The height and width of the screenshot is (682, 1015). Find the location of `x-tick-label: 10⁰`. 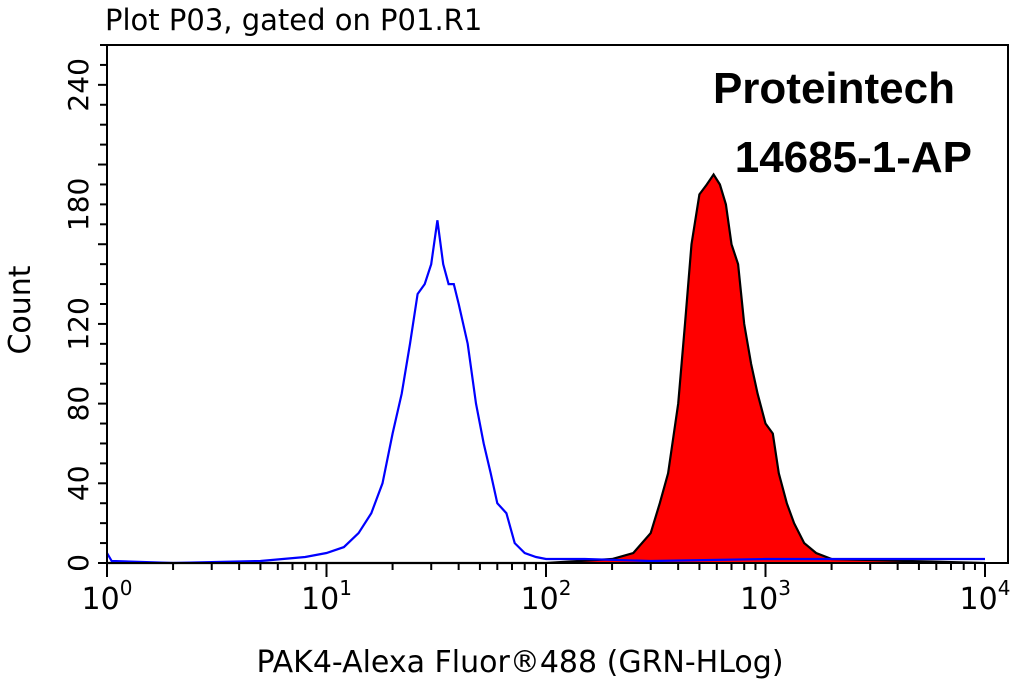

x-tick-label: 10⁰ is located at coordinates (107, 596).